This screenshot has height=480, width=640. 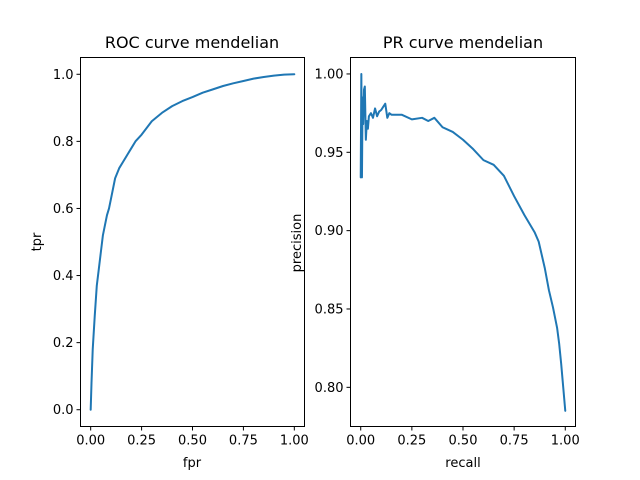 I want to click on roc-x-tick-label: 0.25, so click(x=141, y=441).